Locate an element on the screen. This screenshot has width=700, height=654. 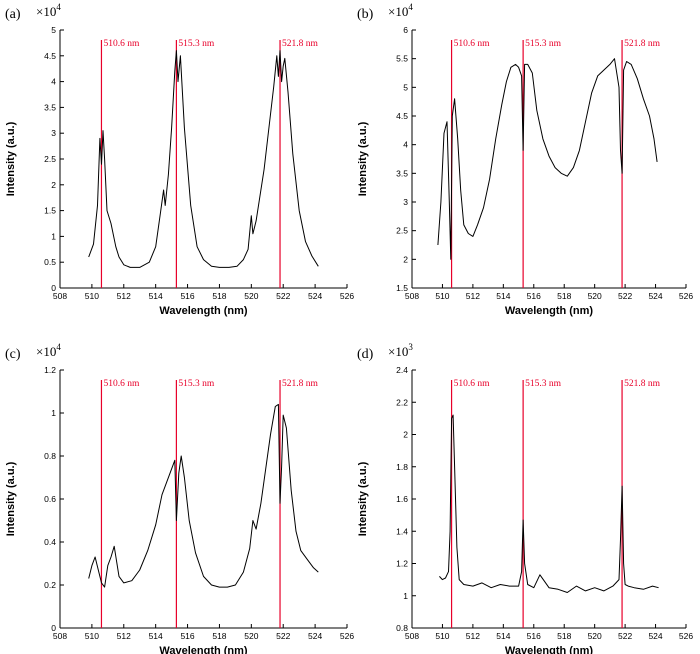
y-tick-label: 0.6 is located at coordinates (50, 499).